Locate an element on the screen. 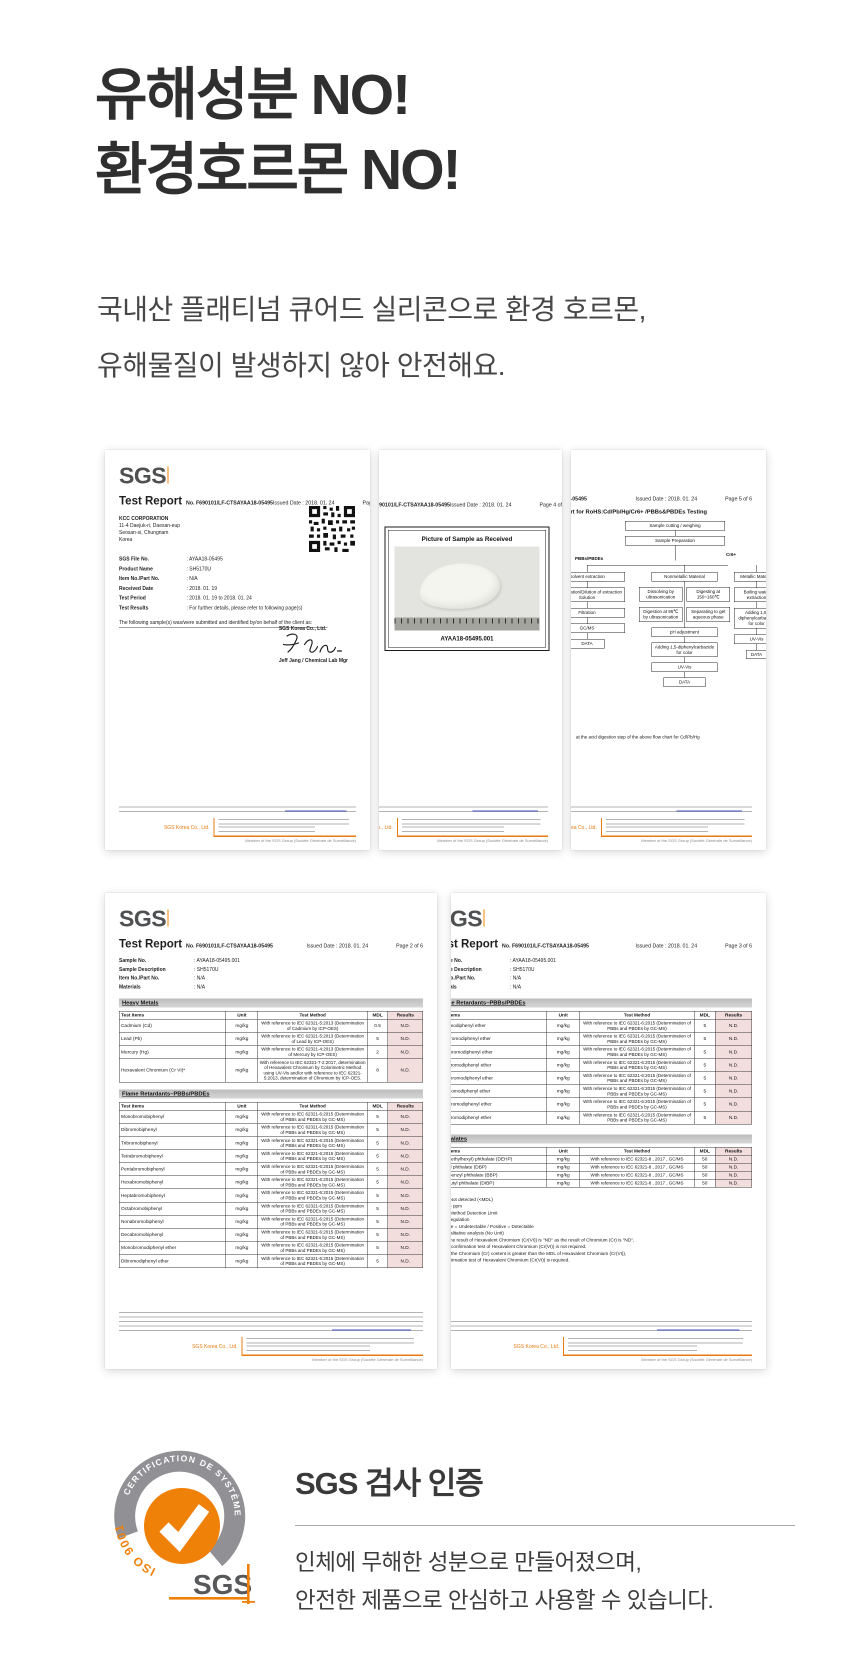 The image size is (860, 1673). sample-photo is located at coordinates (467, 588).